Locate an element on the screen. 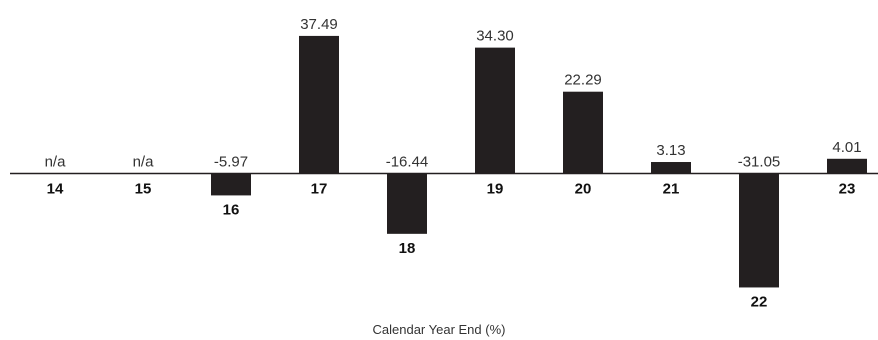 The height and width of the screenshot is (340, 878). category-label: 21 is located at coordinates (671, 189).